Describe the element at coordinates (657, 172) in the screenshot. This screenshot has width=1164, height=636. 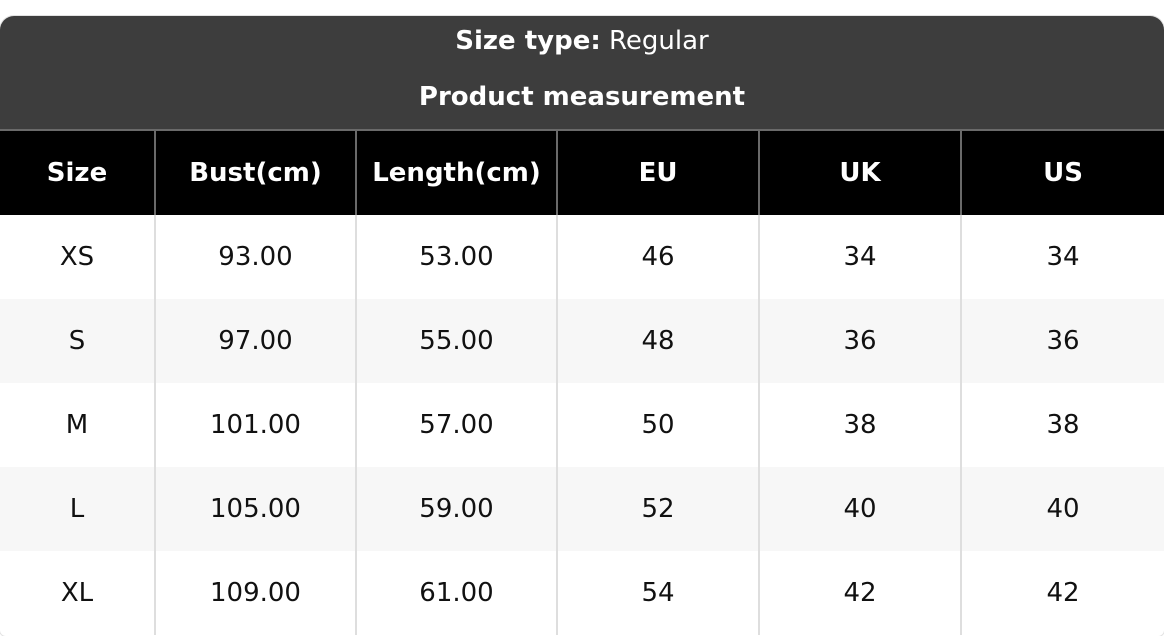
I see `column-header: EU` at that location.